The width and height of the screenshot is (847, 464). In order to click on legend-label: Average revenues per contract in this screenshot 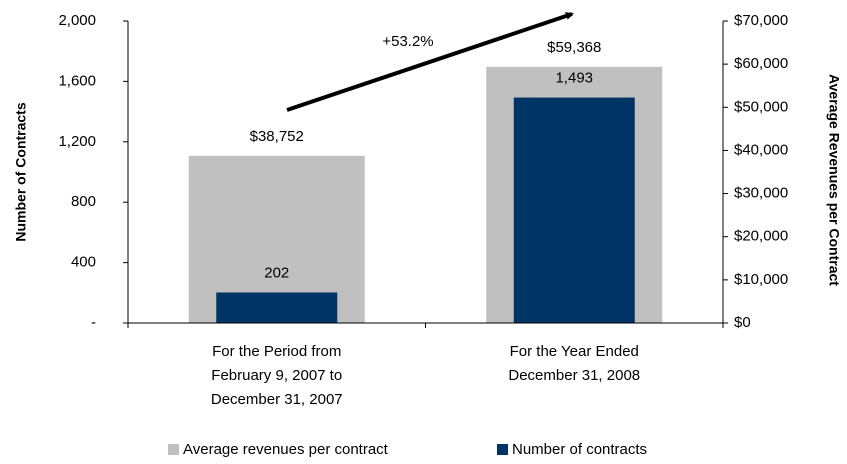, I will do `click(286, 449)`.